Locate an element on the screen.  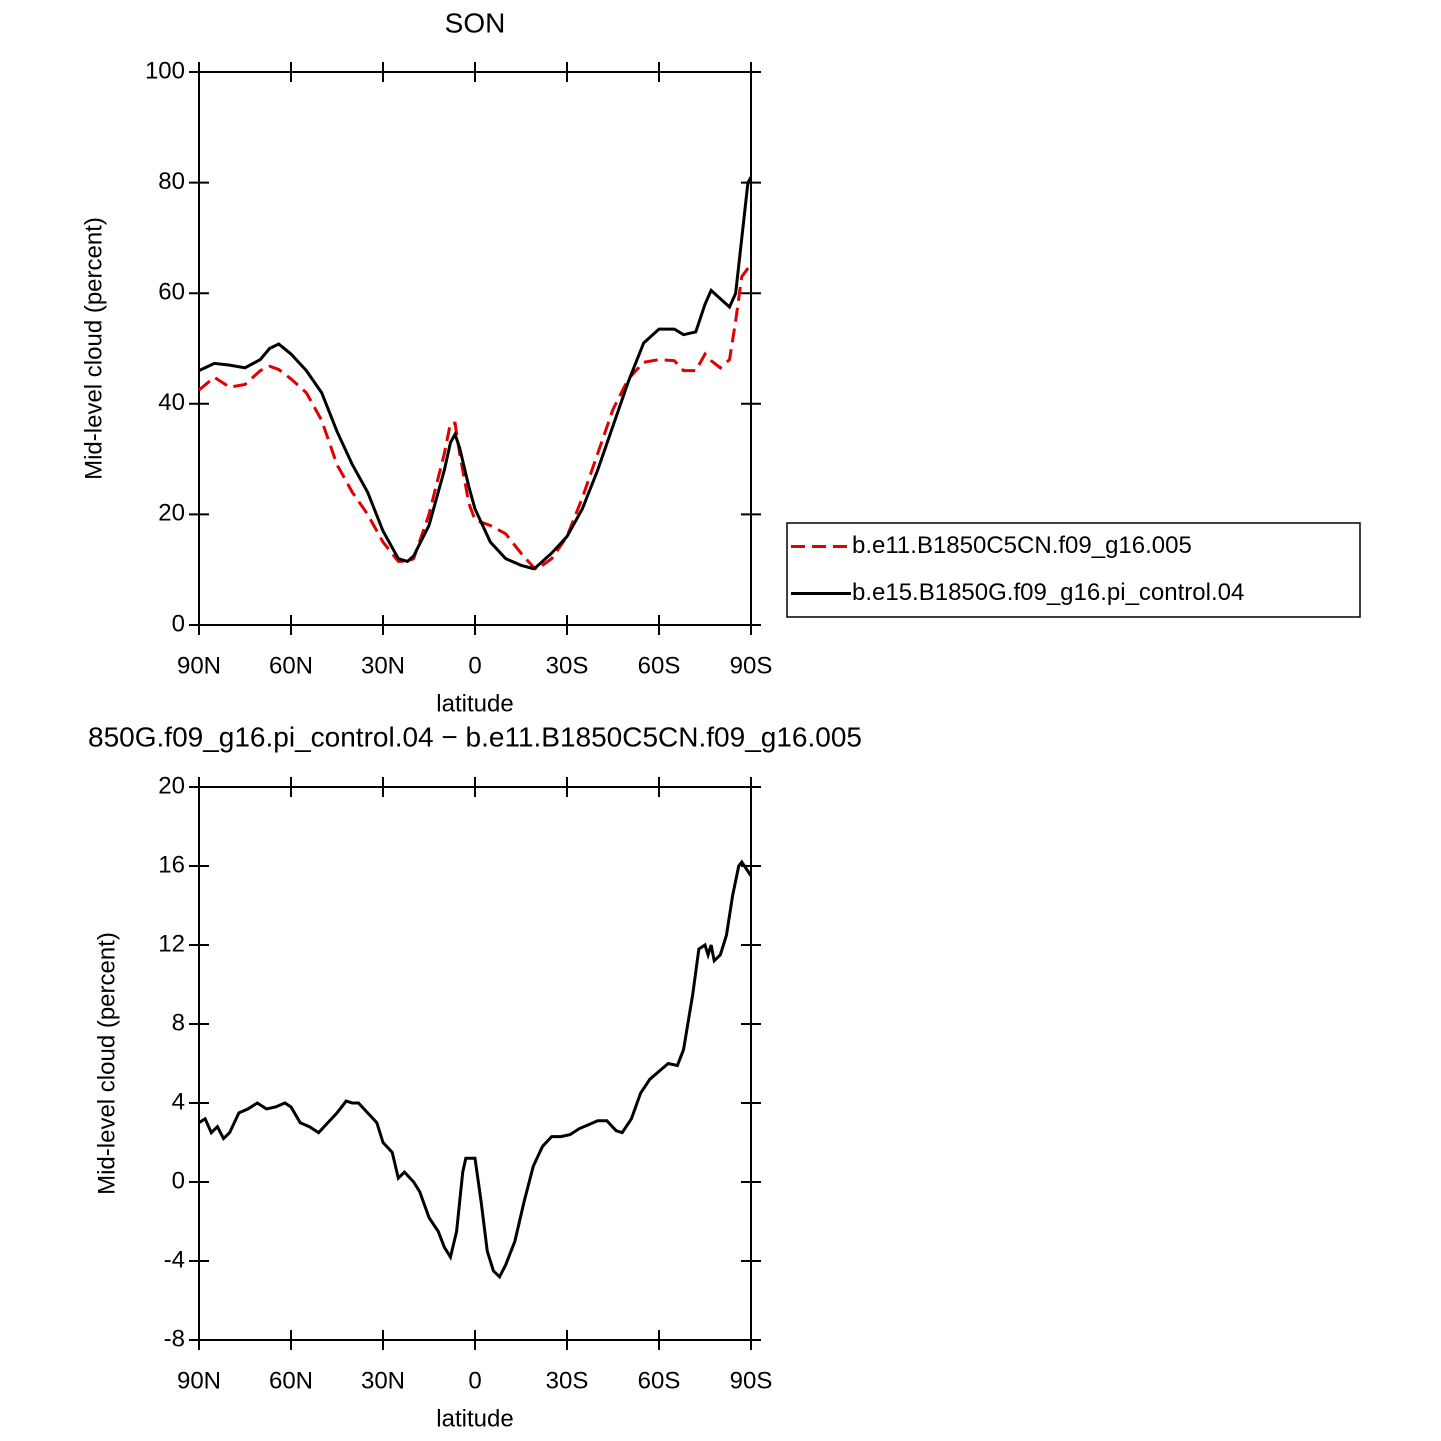
y-tick-label: 16 is located at coordinates (171, 864).